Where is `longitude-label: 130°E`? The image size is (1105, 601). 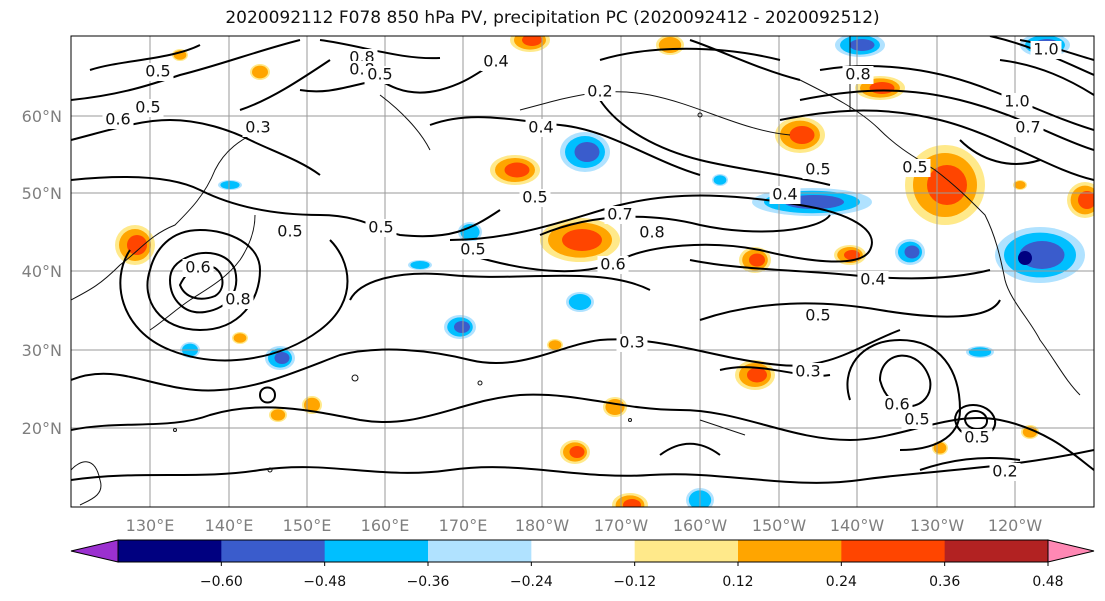
longitude-label: 130°E is located at coordinates (150, 525).